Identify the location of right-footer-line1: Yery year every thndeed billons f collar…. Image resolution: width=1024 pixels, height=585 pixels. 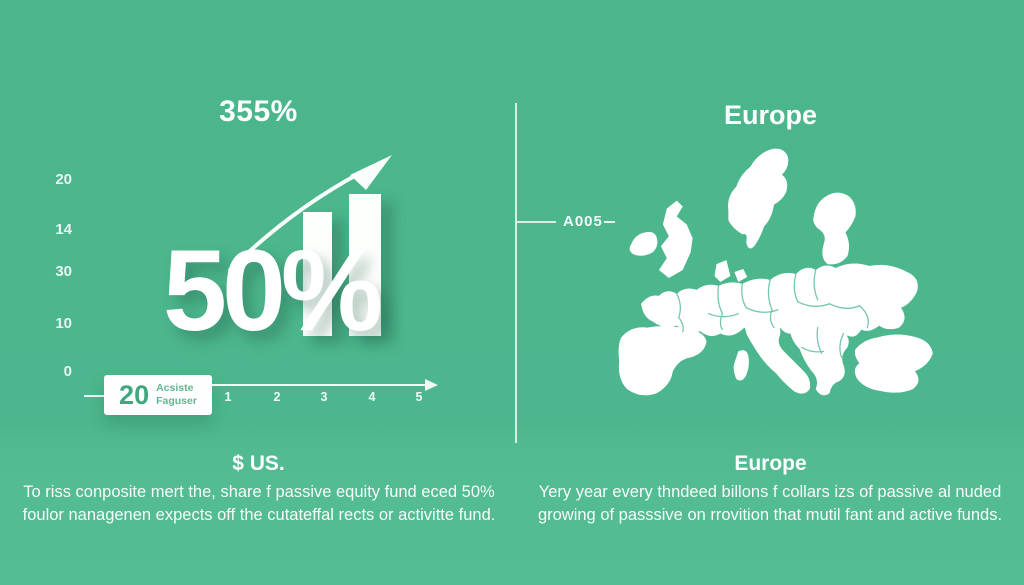
(770, 492).